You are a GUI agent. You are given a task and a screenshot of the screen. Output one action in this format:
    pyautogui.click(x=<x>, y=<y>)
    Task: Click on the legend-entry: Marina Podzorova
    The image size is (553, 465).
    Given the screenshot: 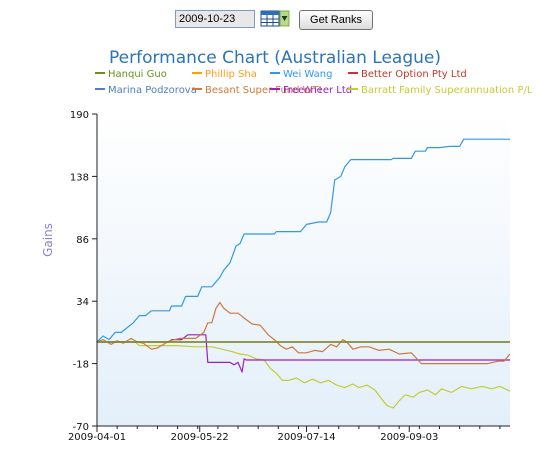 What is the action you would take?
    pyautogui.click(x=146, y=90)
    